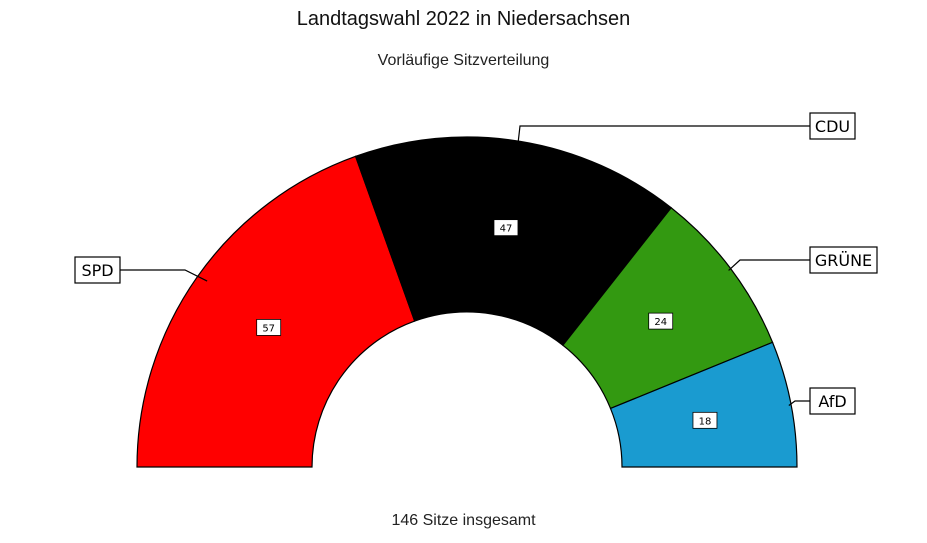 Image resolution: width=927 pixels, height=543 pixels. I want to click on chart-subtitle: Vorläufige Sitzverteilung, so click(463, 60).